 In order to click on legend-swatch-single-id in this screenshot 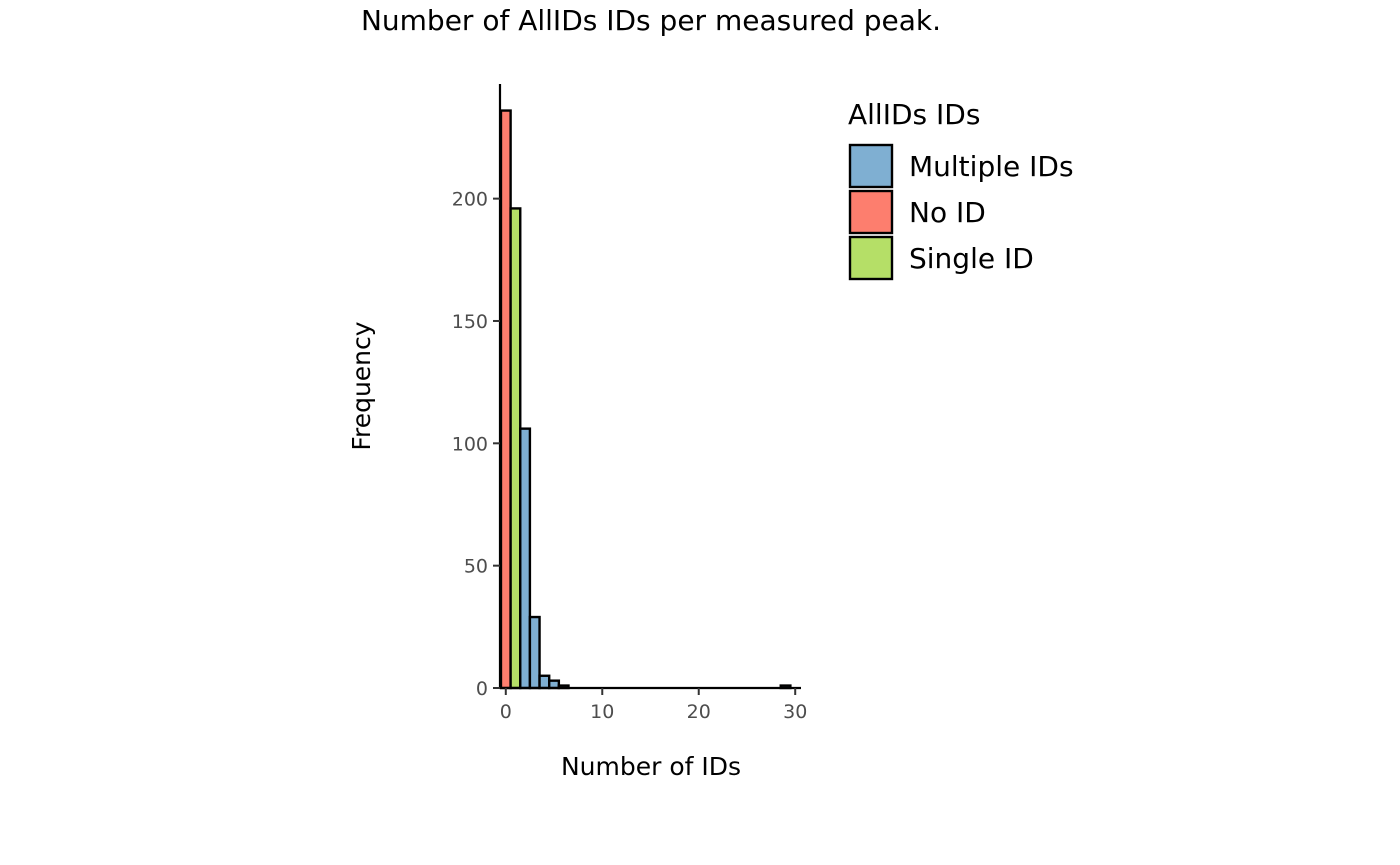, I will do `click(871, 258)`.